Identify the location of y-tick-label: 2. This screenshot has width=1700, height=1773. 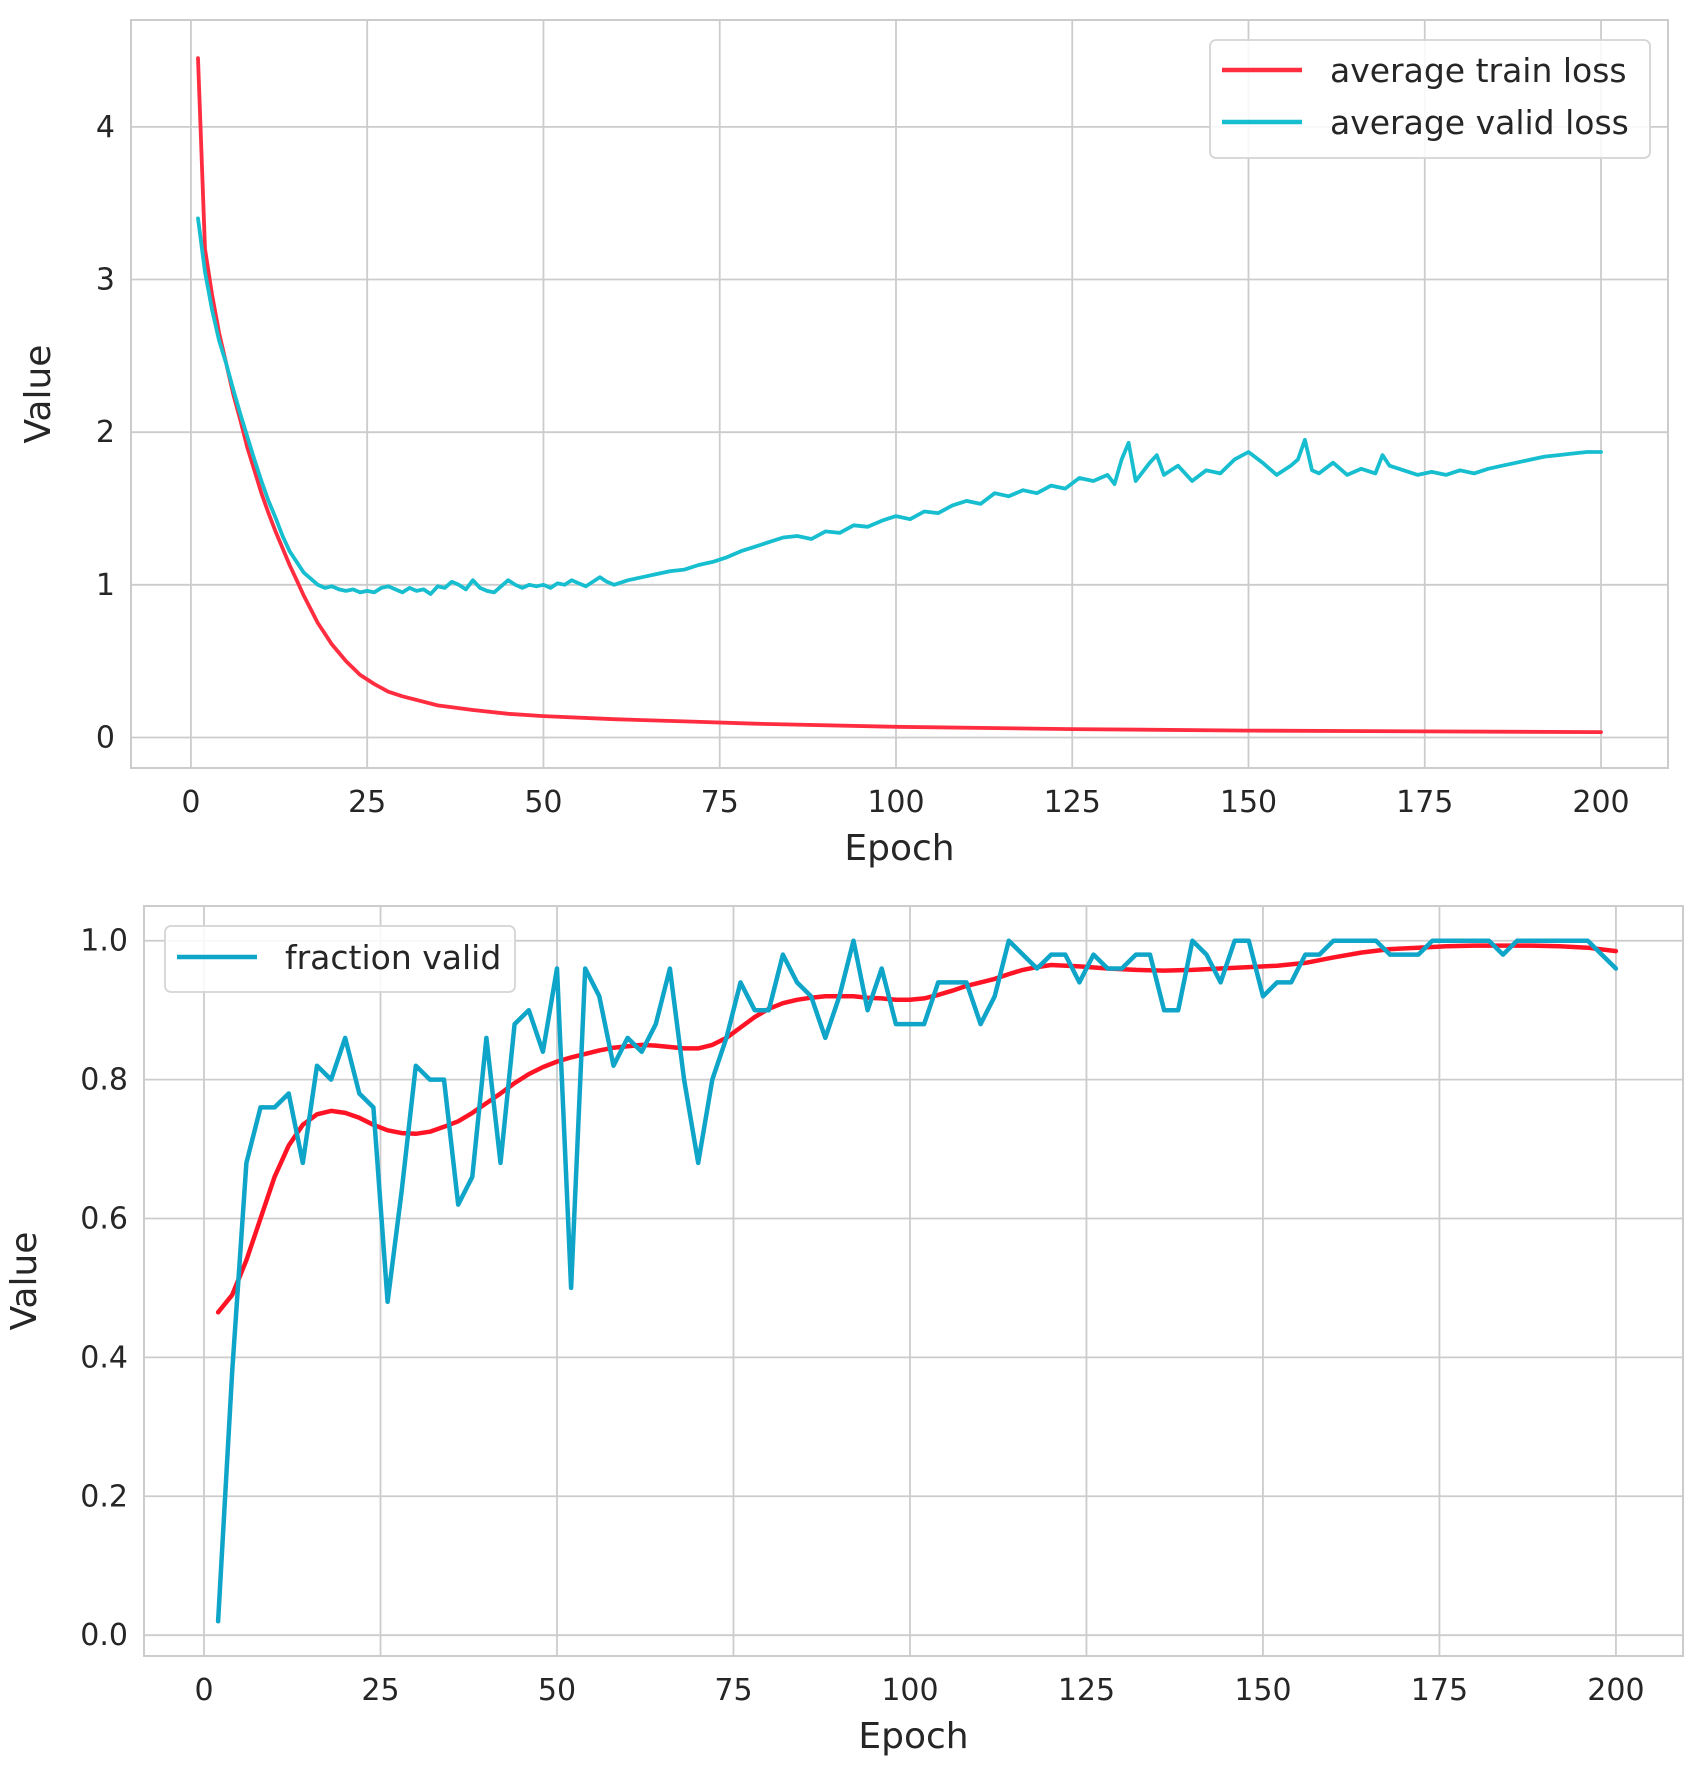
(105, 432).